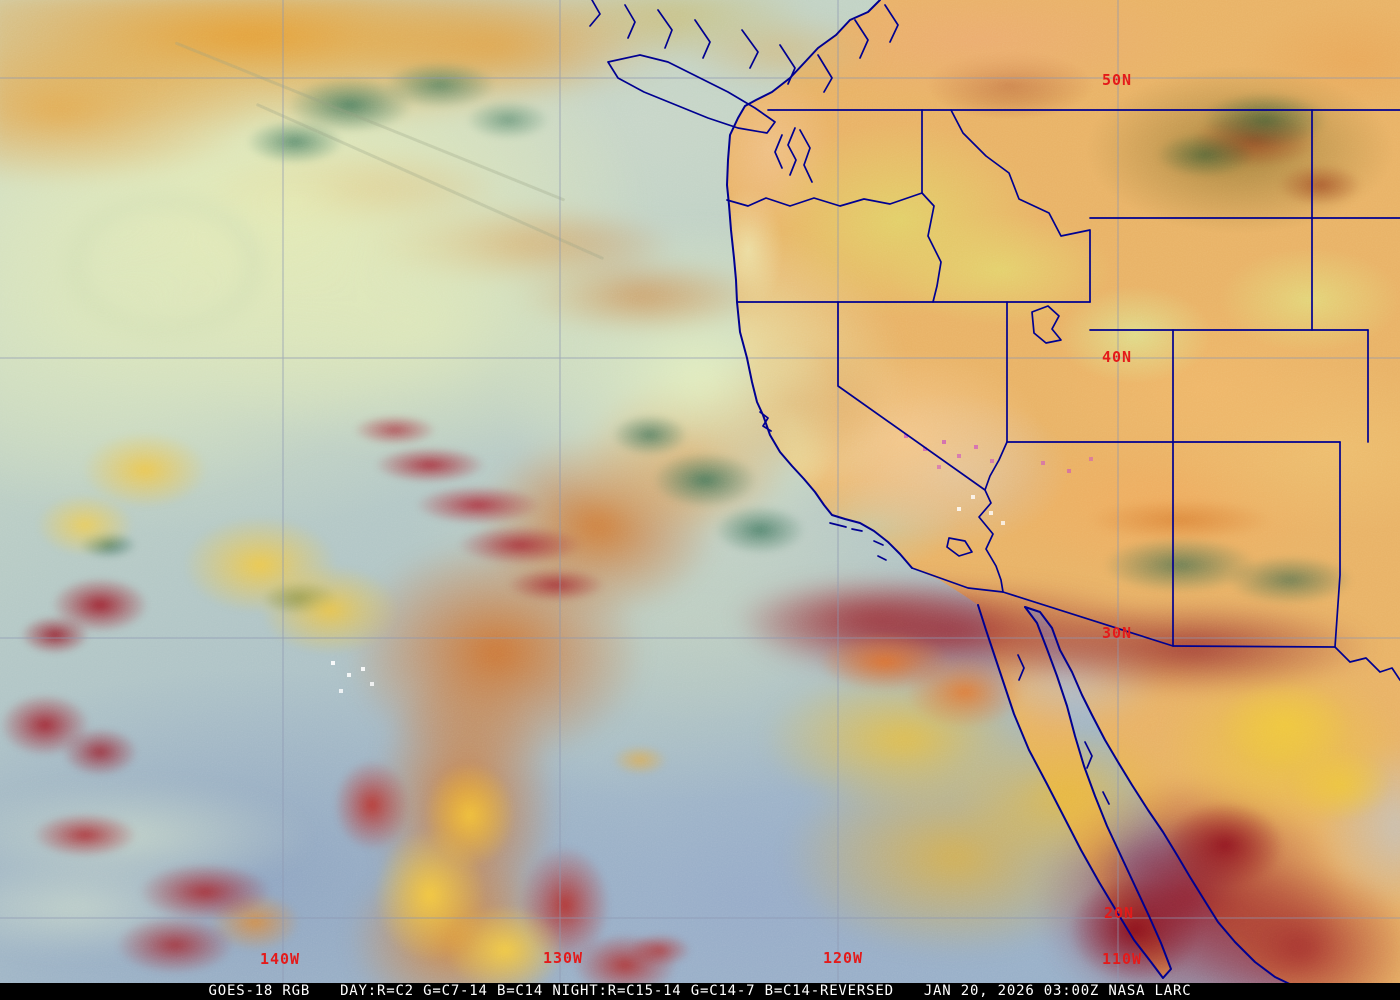  I want to click on lon-label-120w: 120W, so click(843, 958).